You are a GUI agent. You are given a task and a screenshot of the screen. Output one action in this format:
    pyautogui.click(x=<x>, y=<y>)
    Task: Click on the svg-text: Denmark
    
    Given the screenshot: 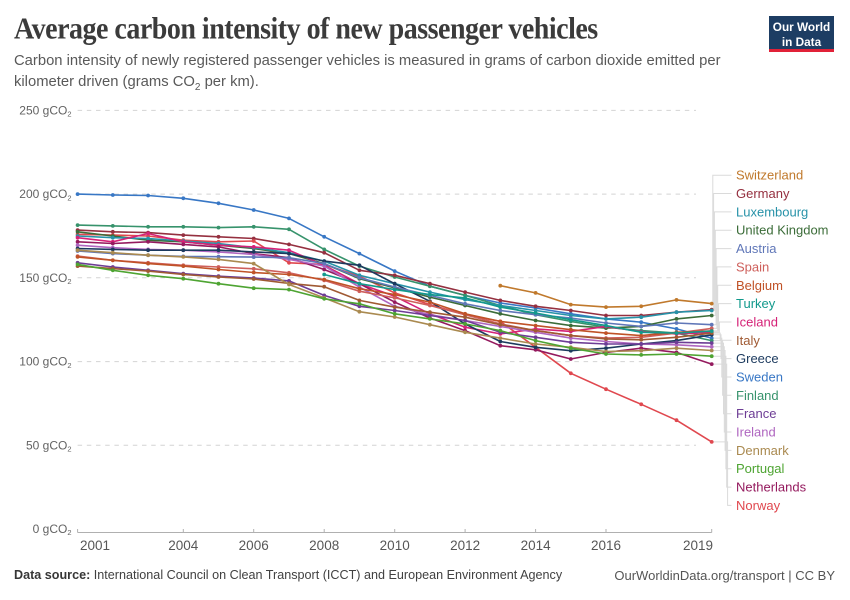 What is the action you would take?
    pyautogui.click(x=762, y=450)
    